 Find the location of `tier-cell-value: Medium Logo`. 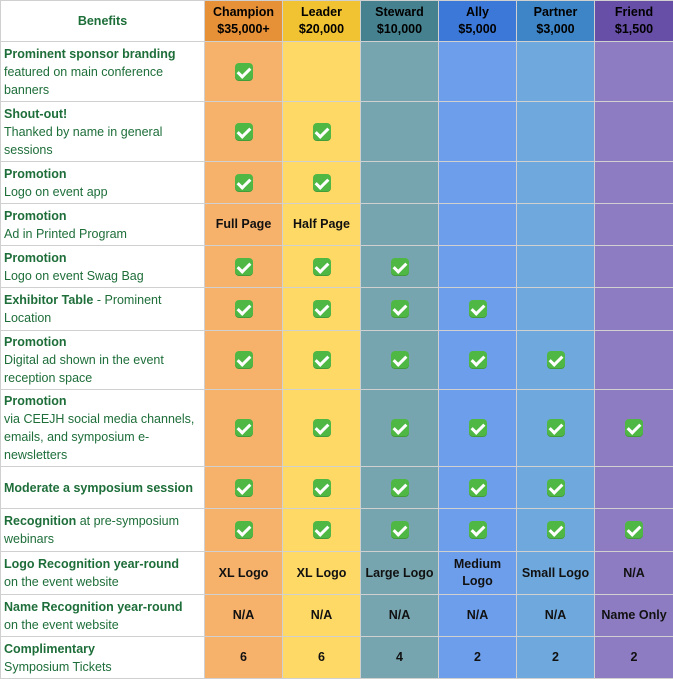

tier-cell-value: Medium Logo is located at coordinates (477, 572).